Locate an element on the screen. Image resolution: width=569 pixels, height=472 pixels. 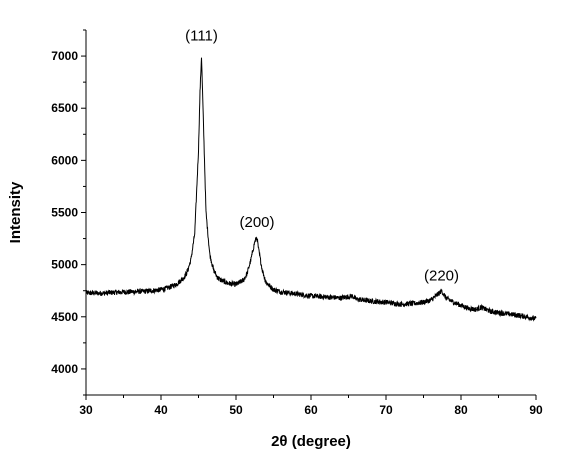
y-tick-label: 7000 is located at coordinates (64, 56).